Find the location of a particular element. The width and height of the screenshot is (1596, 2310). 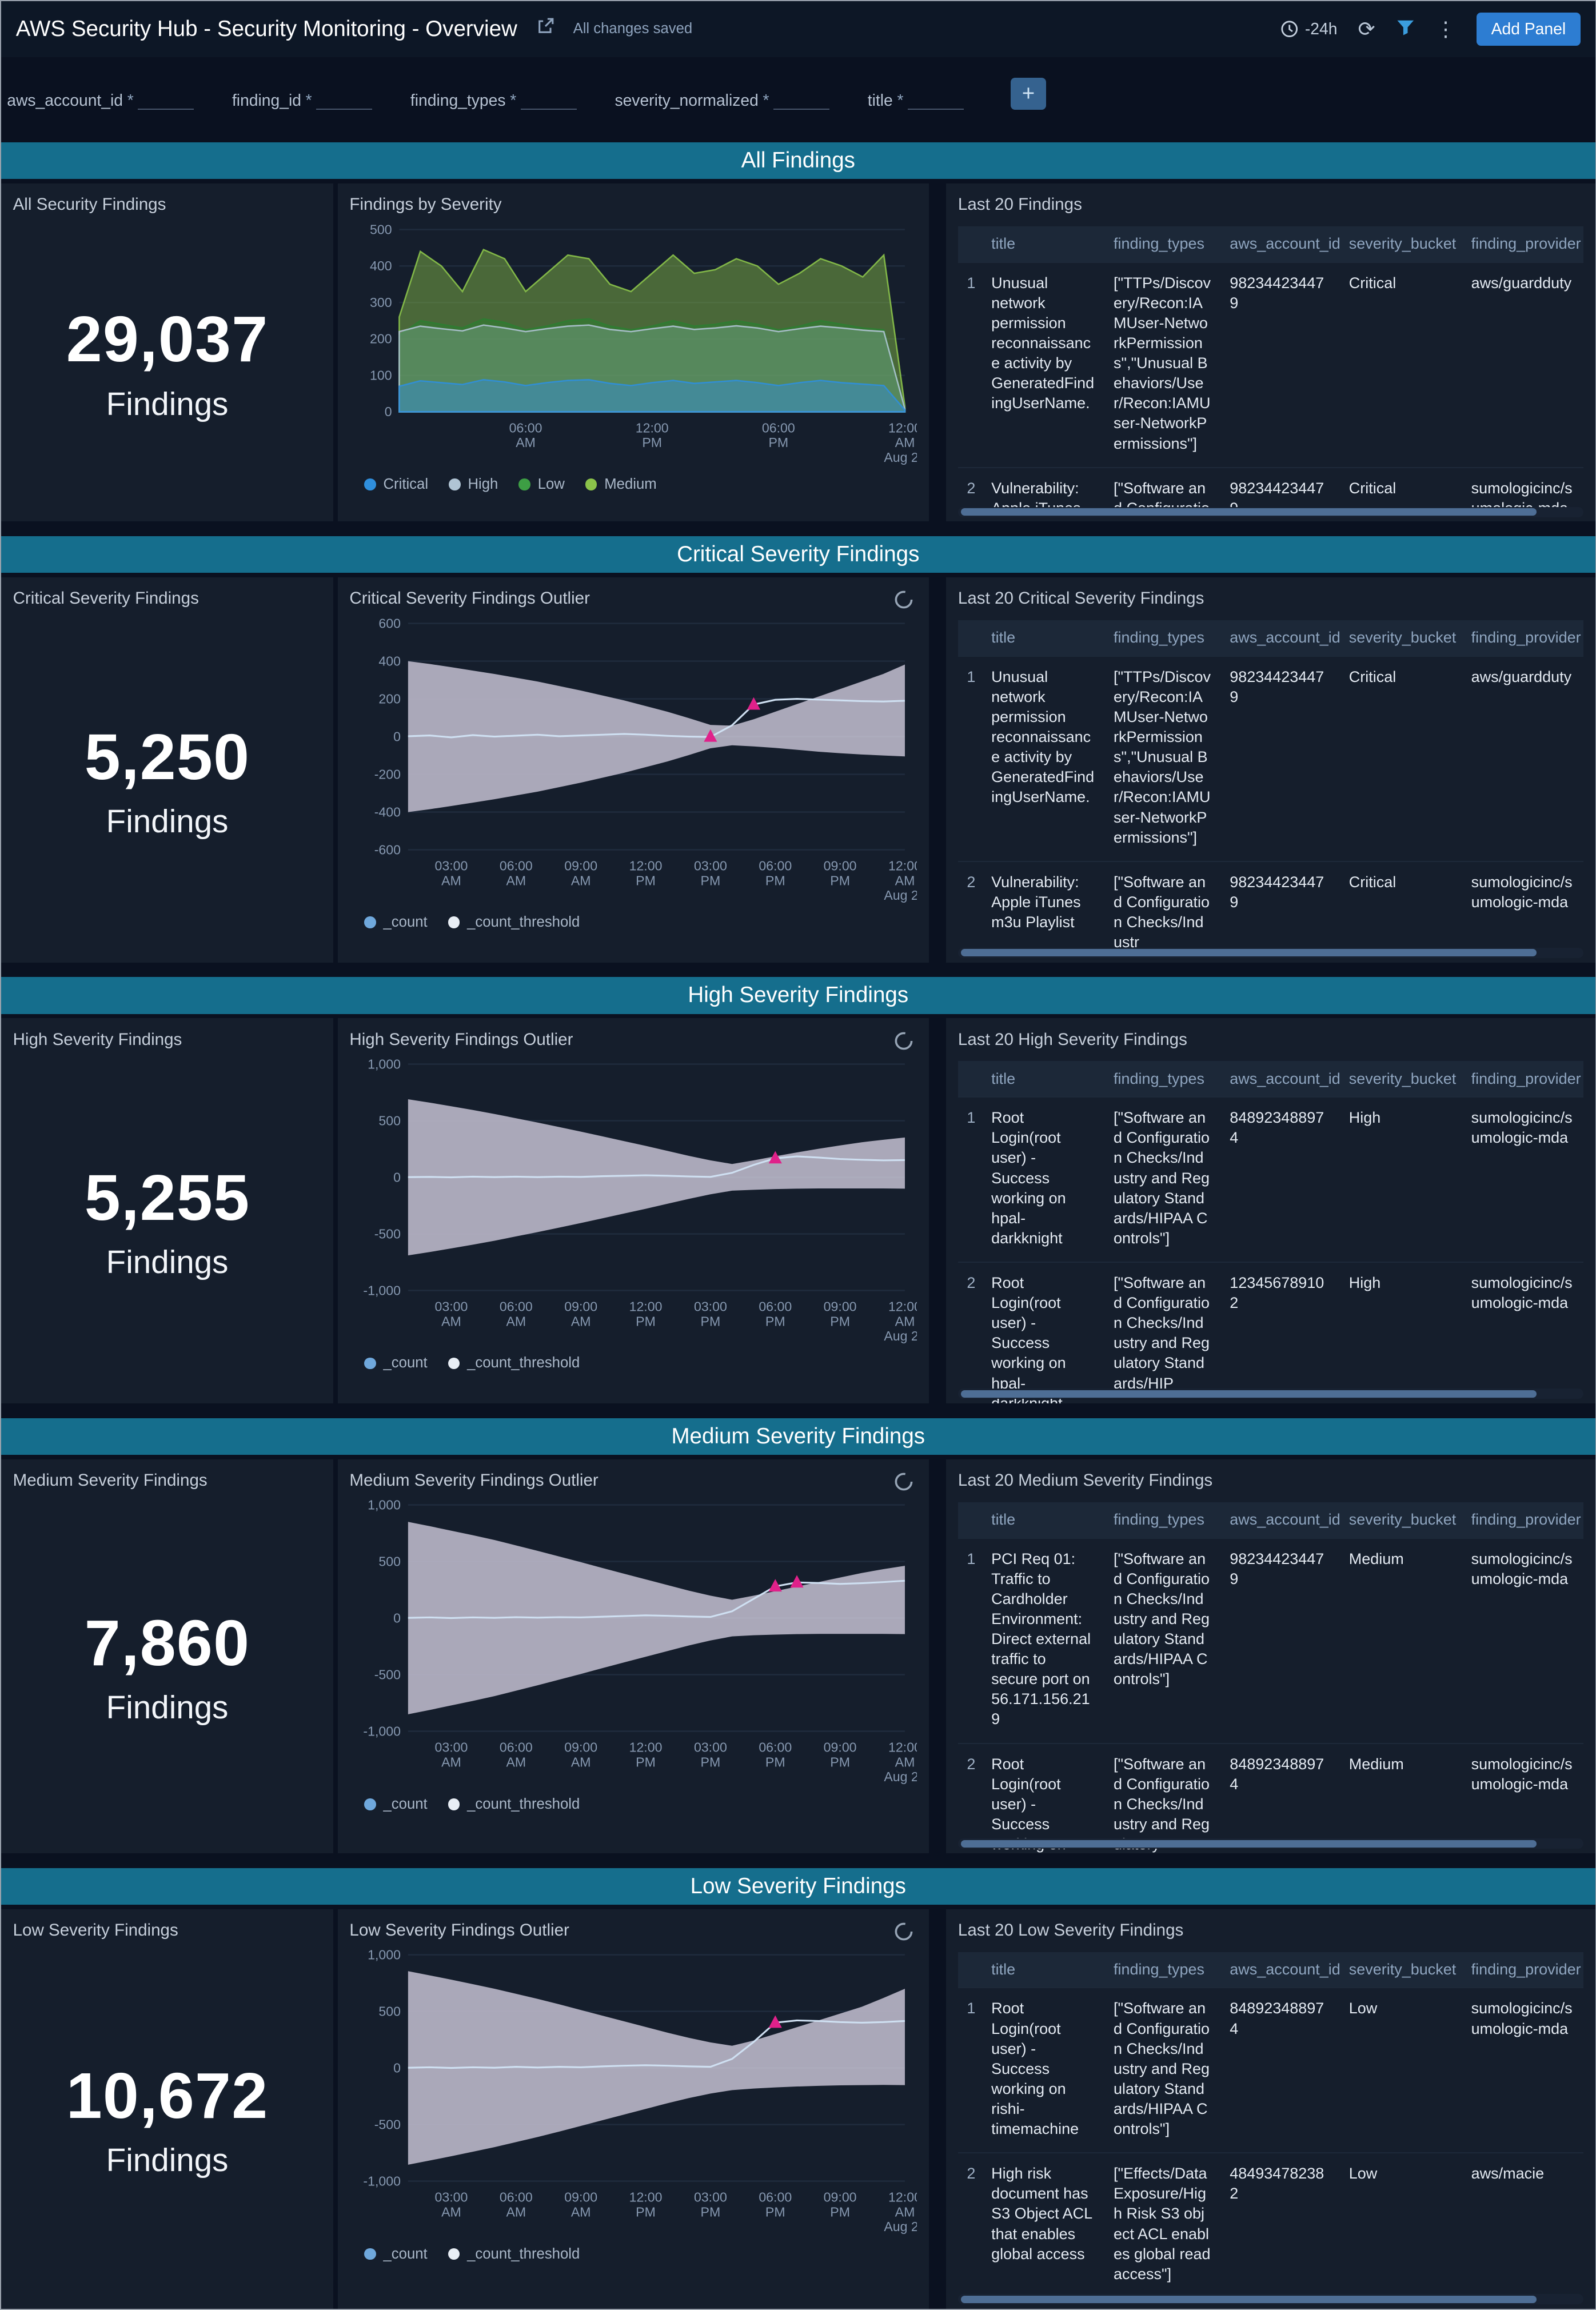

time-range-control: -24h is located at coordinates (1308, 28).